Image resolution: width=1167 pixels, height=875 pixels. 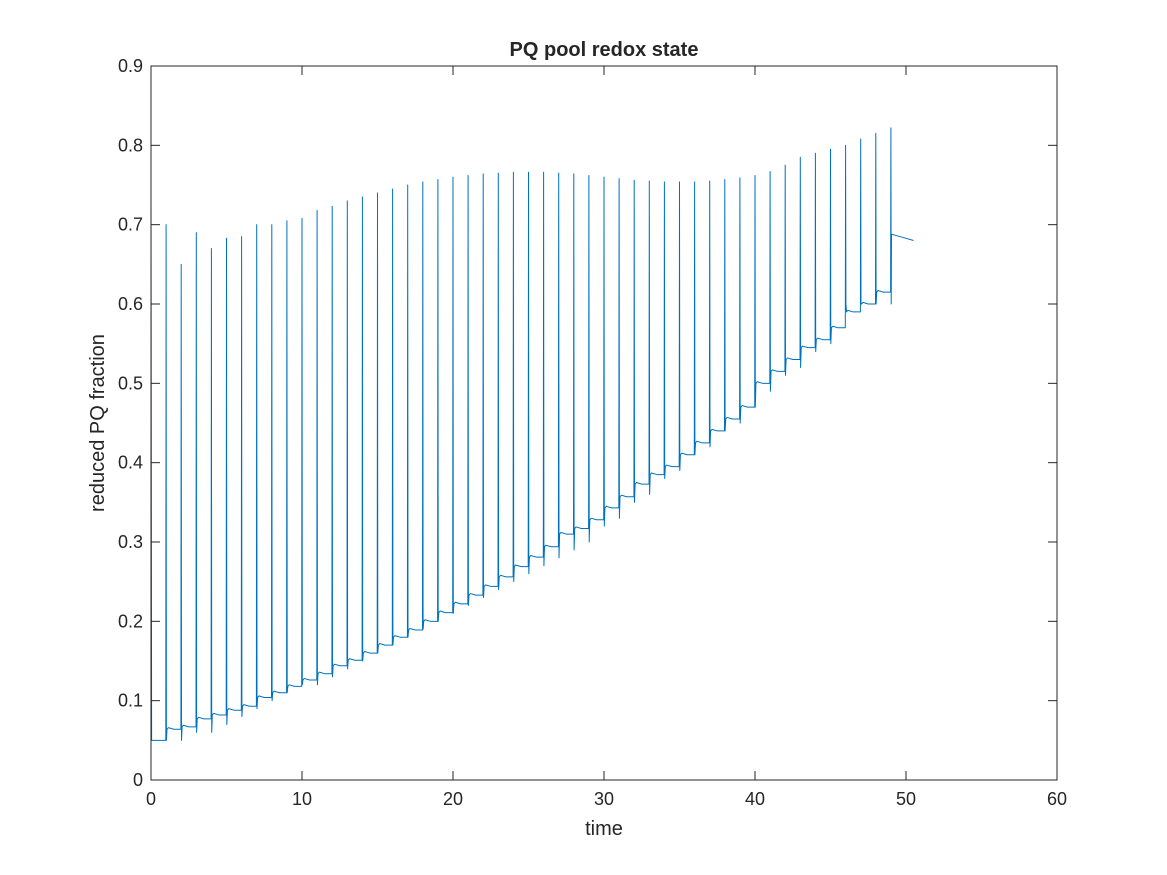 What do you see at coordinates (130, 463) in the screenshot?
I see `y-tick-label: 0.4` at bounding box center [130, 463].